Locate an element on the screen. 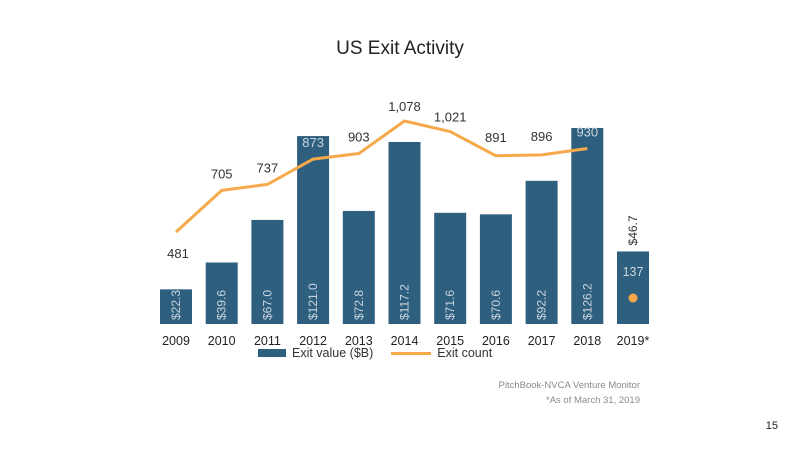 The image size is (800, 450). x-tick-label: 2019* is located at coordinates (633, 341).